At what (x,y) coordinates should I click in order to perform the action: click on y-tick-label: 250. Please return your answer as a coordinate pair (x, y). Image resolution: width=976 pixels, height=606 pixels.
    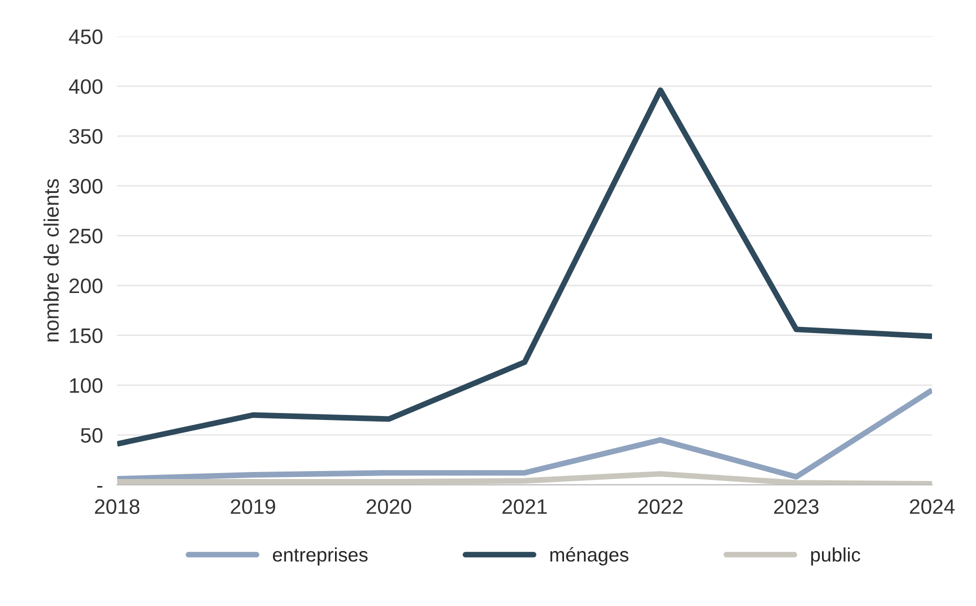
    Looking at the image, I should click on (86, 236).